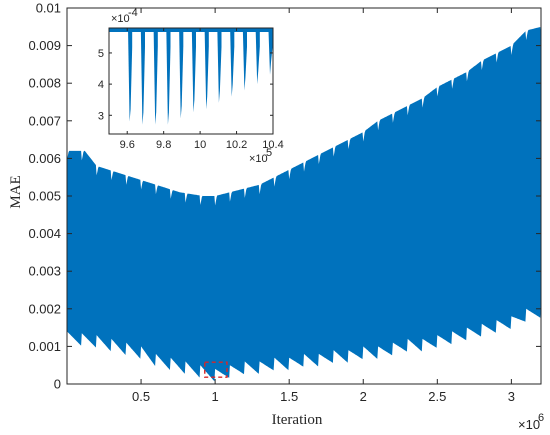 This screenshot has width=550, height=435. I want to click on x-exponent-base: ×10, so click(529, 424).